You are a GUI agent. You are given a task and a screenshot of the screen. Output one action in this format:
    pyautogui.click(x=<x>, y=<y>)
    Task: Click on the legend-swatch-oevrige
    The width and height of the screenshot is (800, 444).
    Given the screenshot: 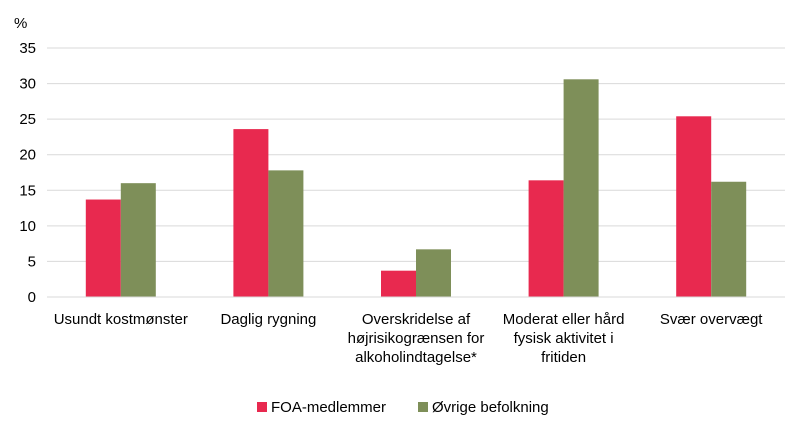 What is the action you would take?
    pyautogui.click(x=423, y=407)
    